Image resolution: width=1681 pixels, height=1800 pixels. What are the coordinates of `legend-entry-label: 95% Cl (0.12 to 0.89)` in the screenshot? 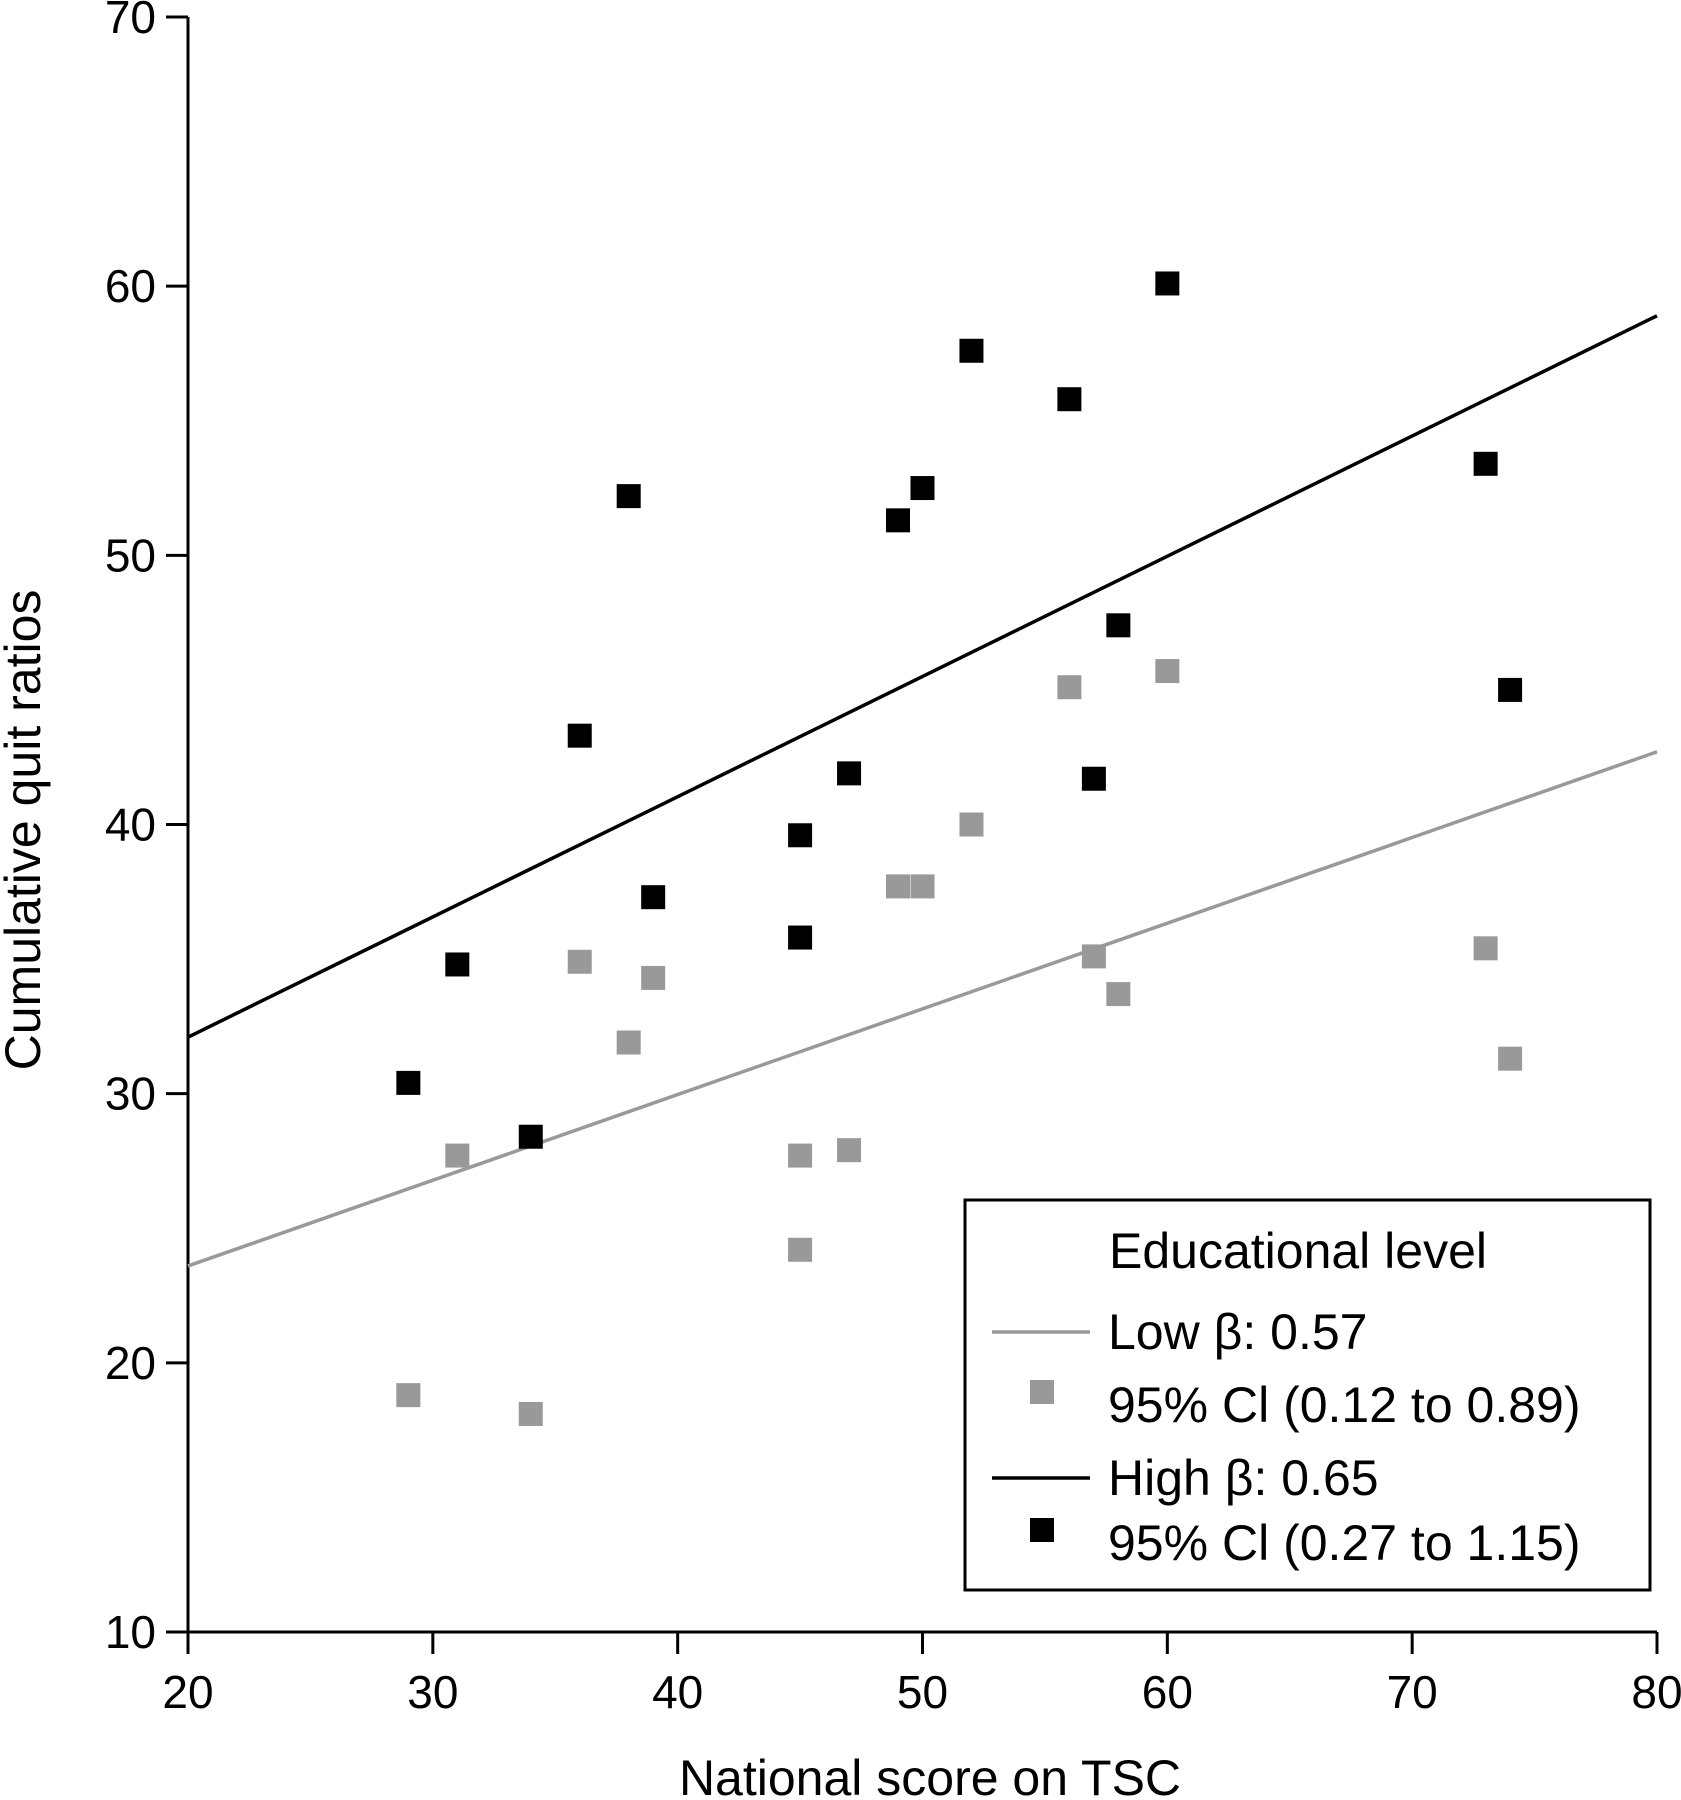 It's located at (1344, 1405).